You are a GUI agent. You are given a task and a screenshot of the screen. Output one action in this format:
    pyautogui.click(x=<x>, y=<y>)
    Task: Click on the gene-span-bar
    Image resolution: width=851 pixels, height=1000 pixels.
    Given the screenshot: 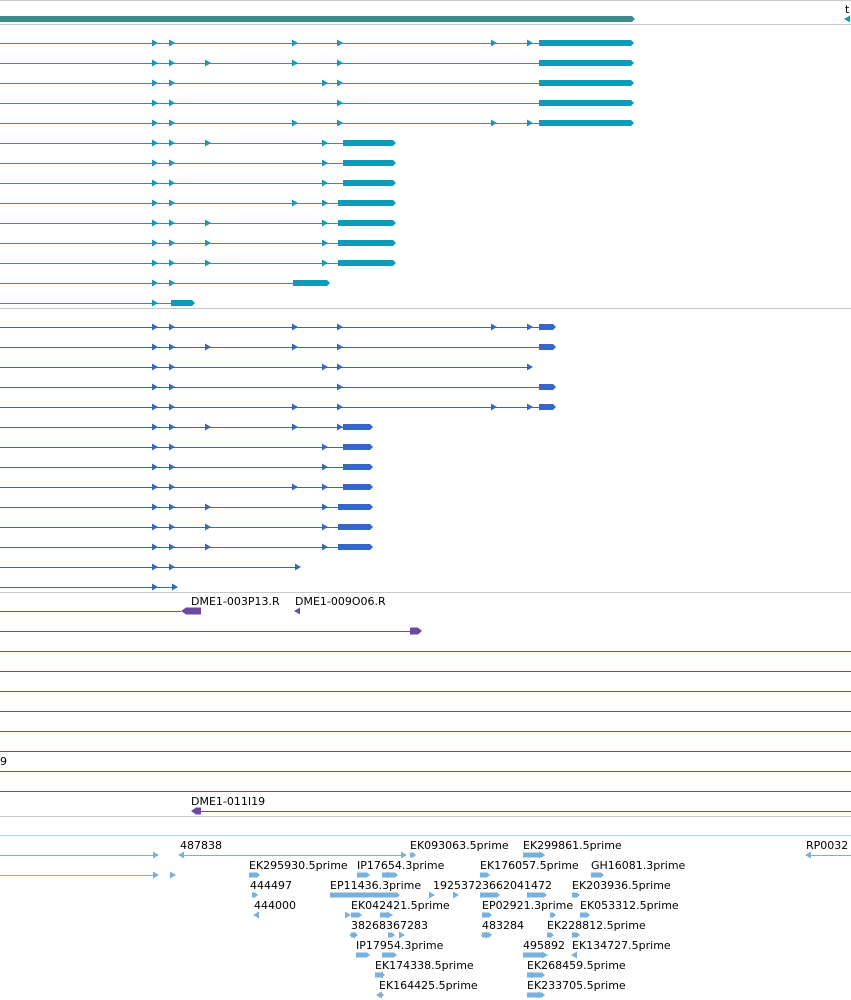 What is the action you would take?
    pyautogui.click(x=317, y=19)
    